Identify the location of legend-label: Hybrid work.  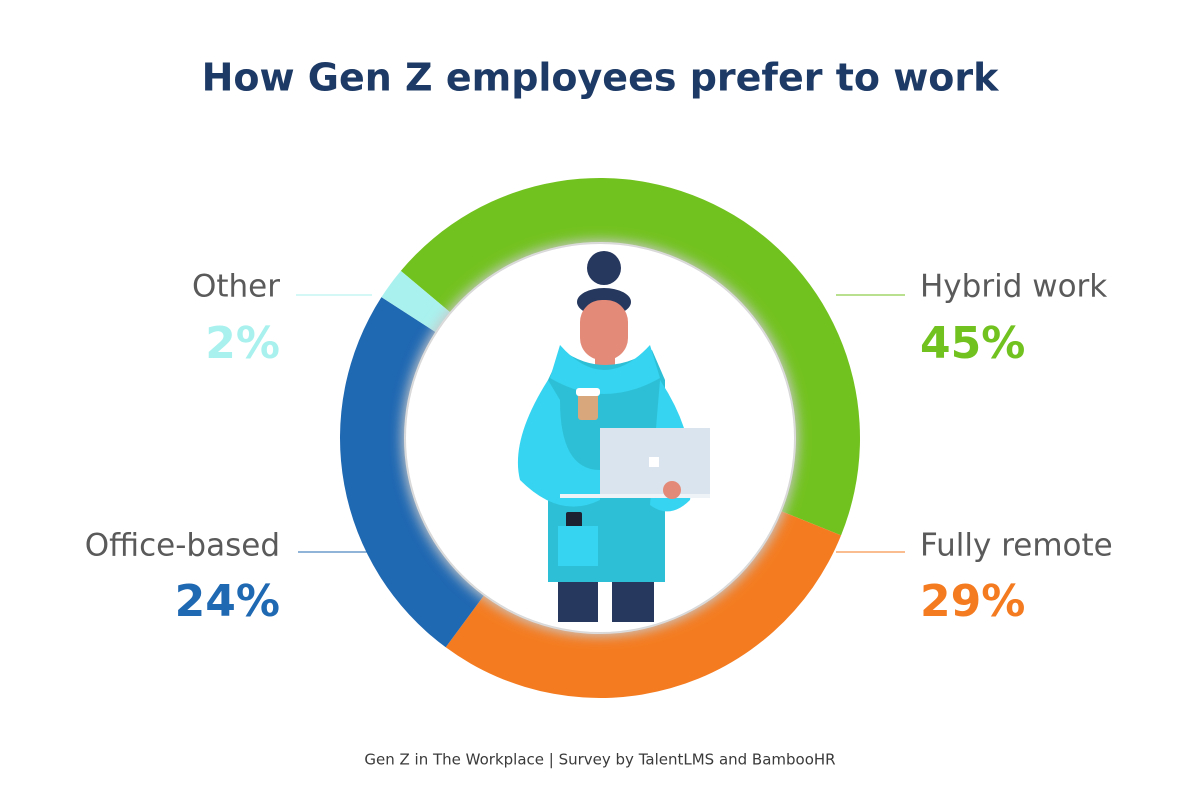
(1013, 287).